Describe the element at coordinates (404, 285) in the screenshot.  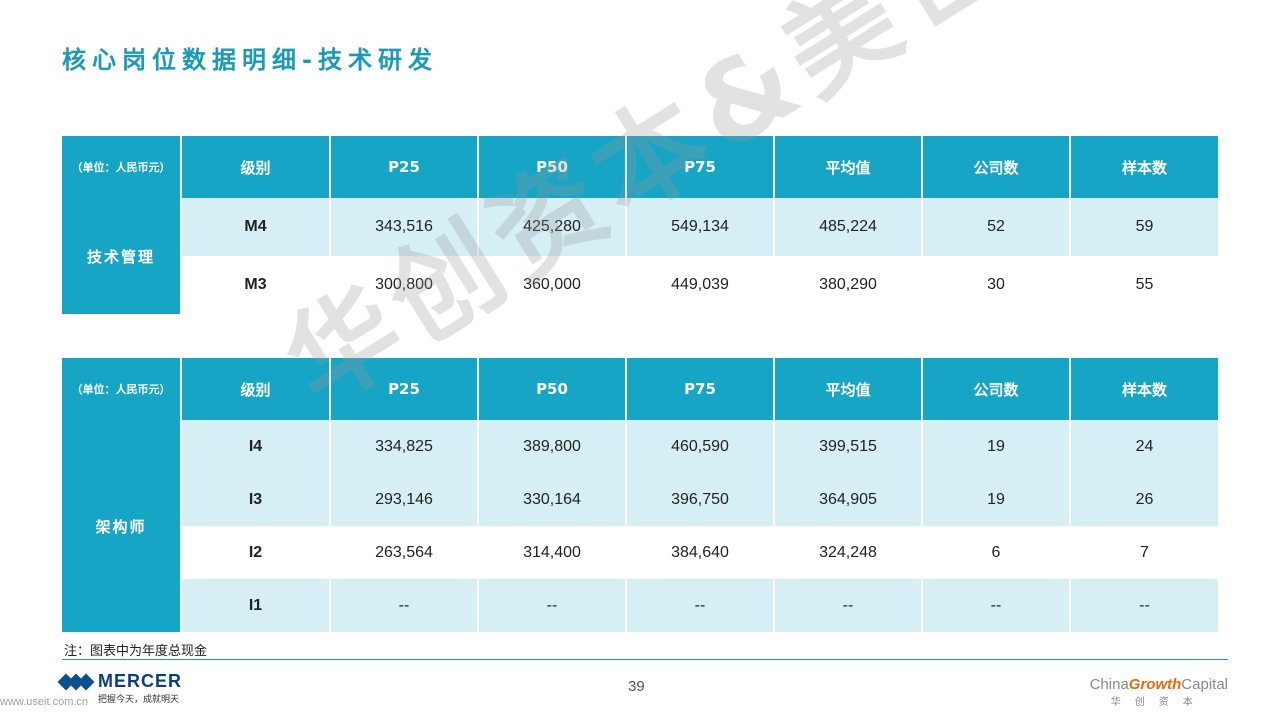
I see `p25-cell: 300,800` at that location.